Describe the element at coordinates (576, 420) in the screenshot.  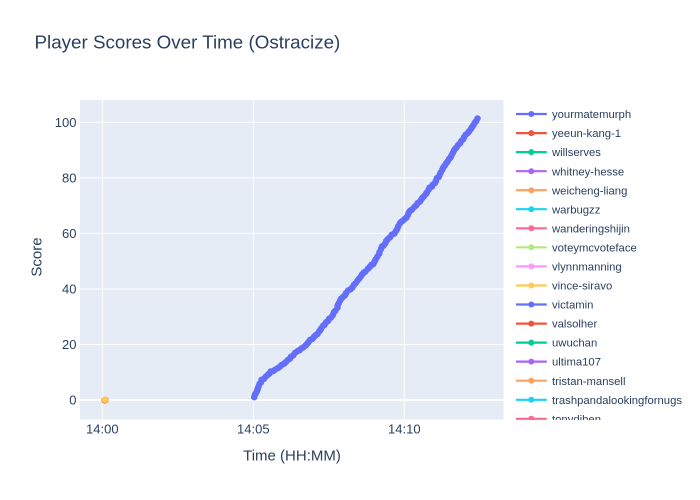
I see `svg-text: tonydiben` at that location.